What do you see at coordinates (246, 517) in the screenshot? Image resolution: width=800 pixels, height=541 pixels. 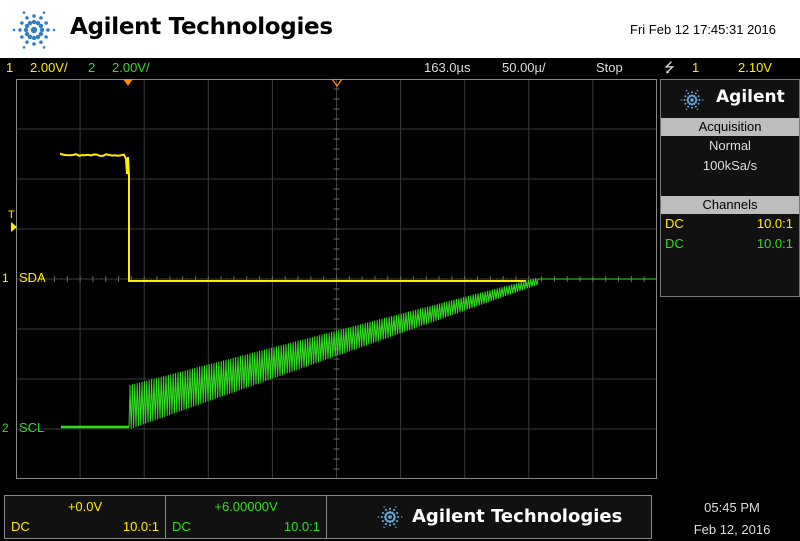 I see `ch2-softkey: +6.00000V DC 10.0:1` at bounding box center [246, 517].